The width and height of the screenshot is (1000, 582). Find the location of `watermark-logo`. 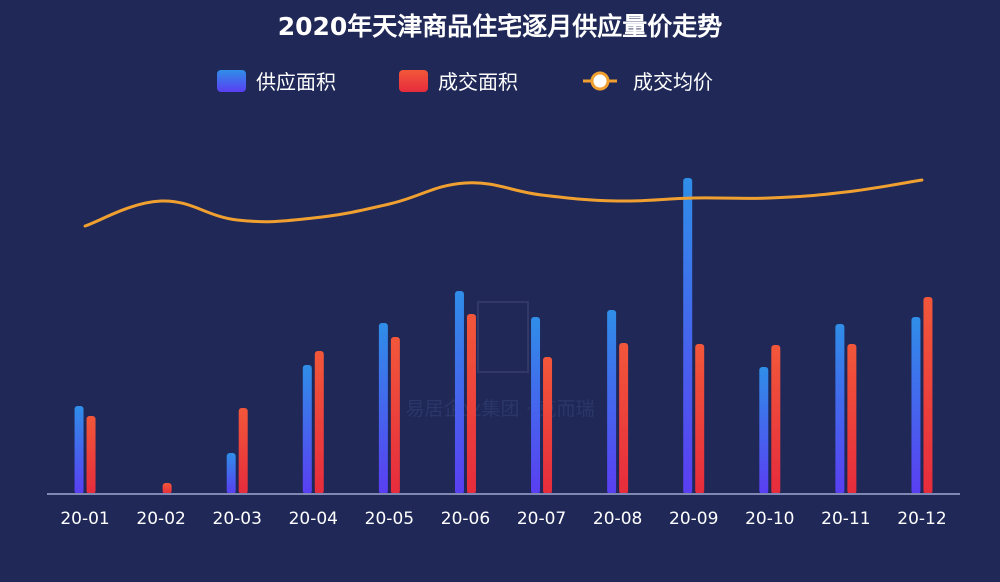

watermark-logo is located at coordinates (503, 337).